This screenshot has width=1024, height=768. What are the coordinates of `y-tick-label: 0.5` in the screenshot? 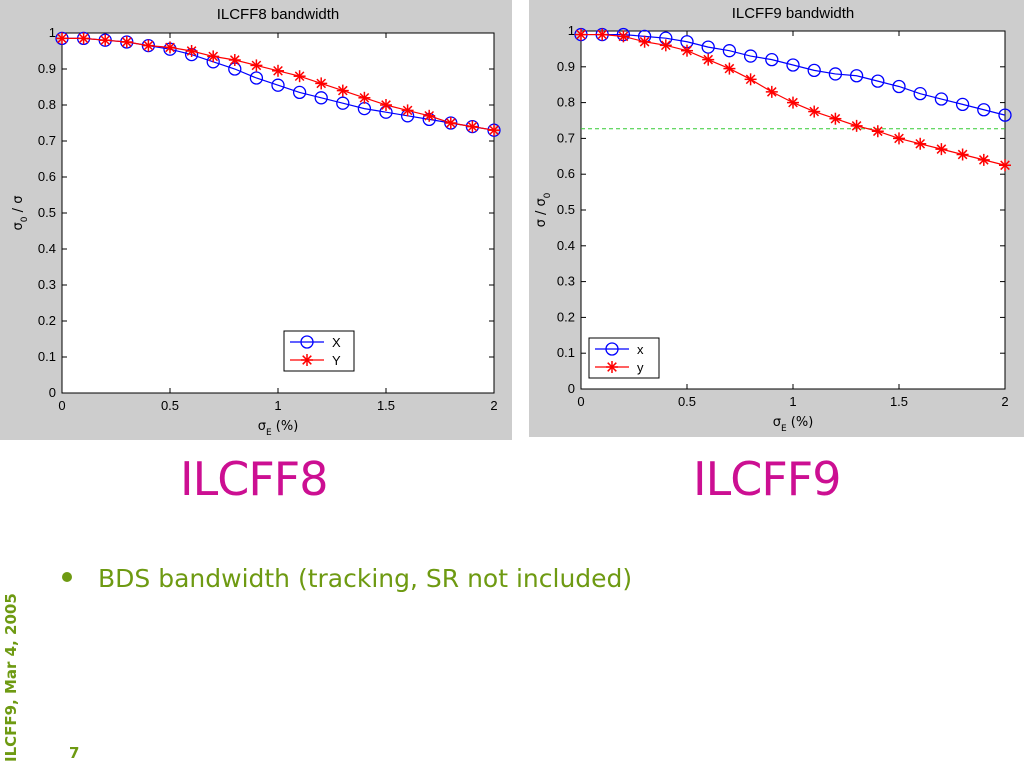 It's located at (47, 212).